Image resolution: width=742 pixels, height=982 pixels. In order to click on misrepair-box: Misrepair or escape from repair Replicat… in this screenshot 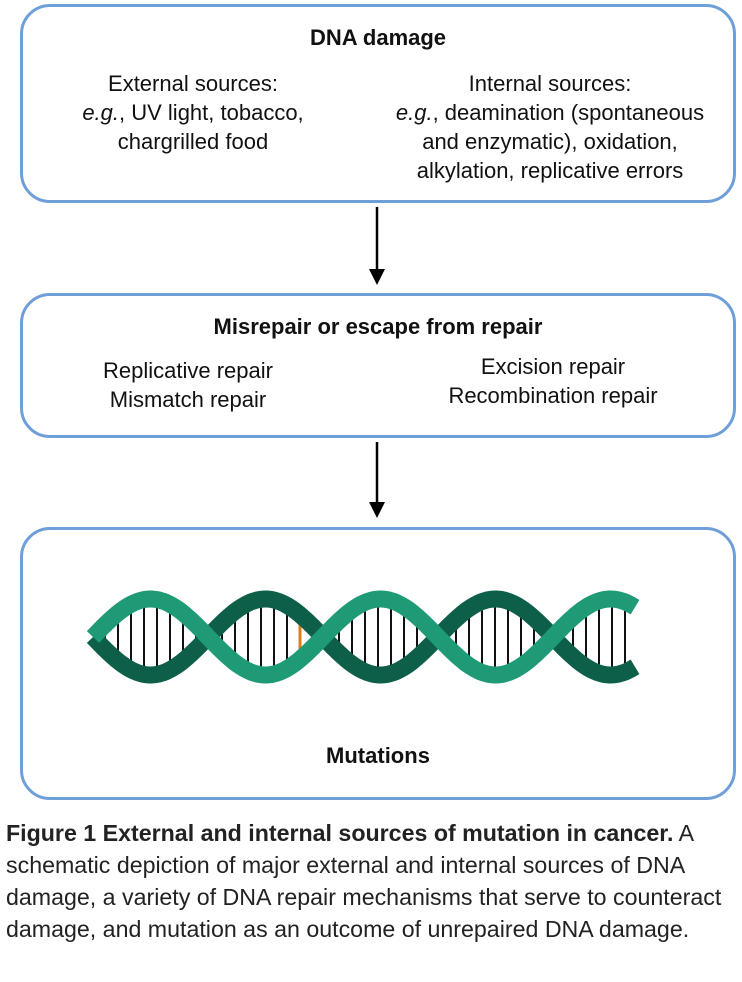, I will do `click(378, 365)`.